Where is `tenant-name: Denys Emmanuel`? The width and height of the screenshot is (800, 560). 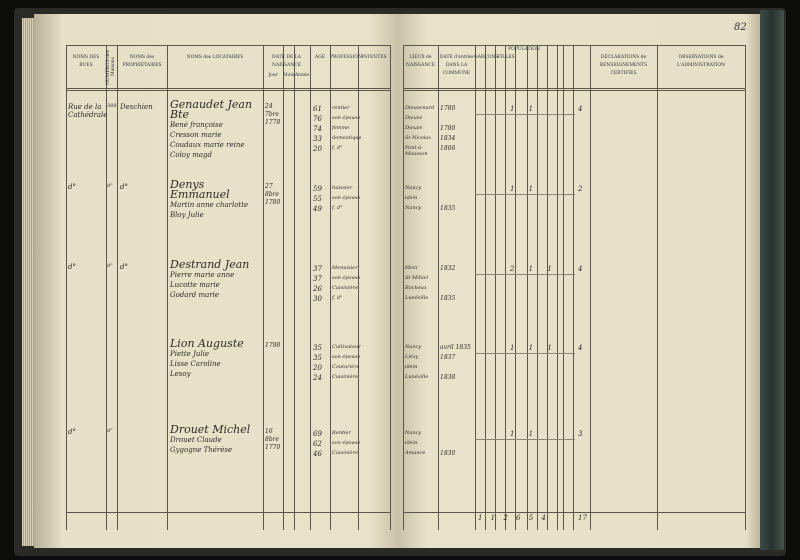 tenant-name: Denys Emmanuel is located at coordinates (200, 189).